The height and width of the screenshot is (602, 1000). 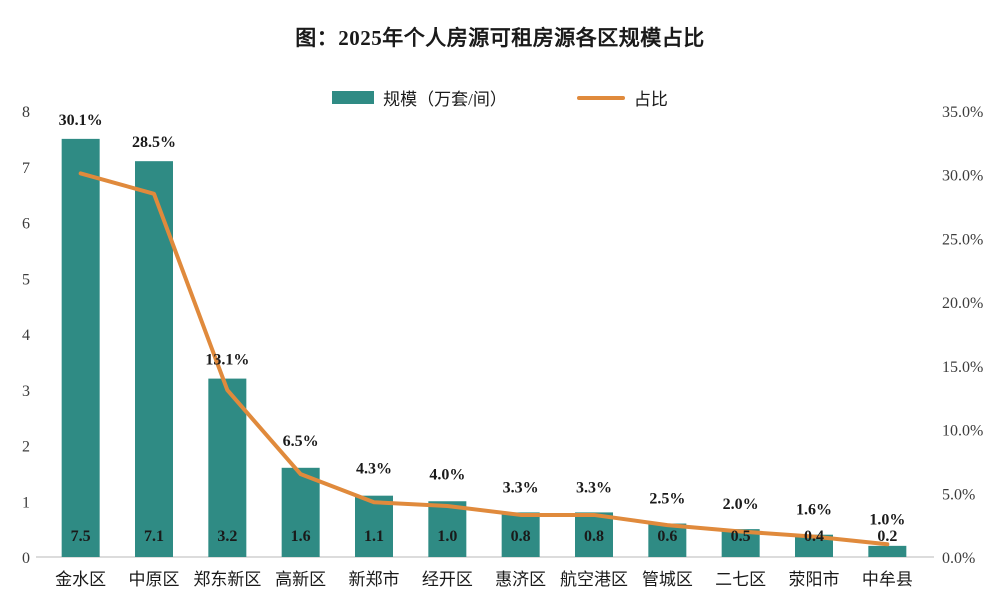 What do you see at coordinates (962, 367) in the screenshot?
I see `y-axis-right-tick: 15.0%` at bounding box center [962, 367].